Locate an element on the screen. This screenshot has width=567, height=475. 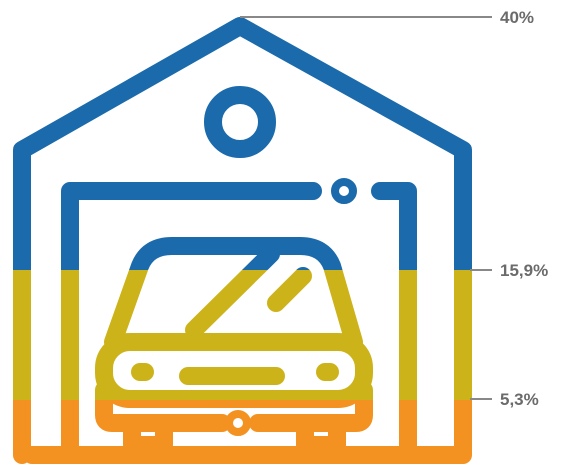
segment-label-40: 40% is located at coordinates (517, 17).